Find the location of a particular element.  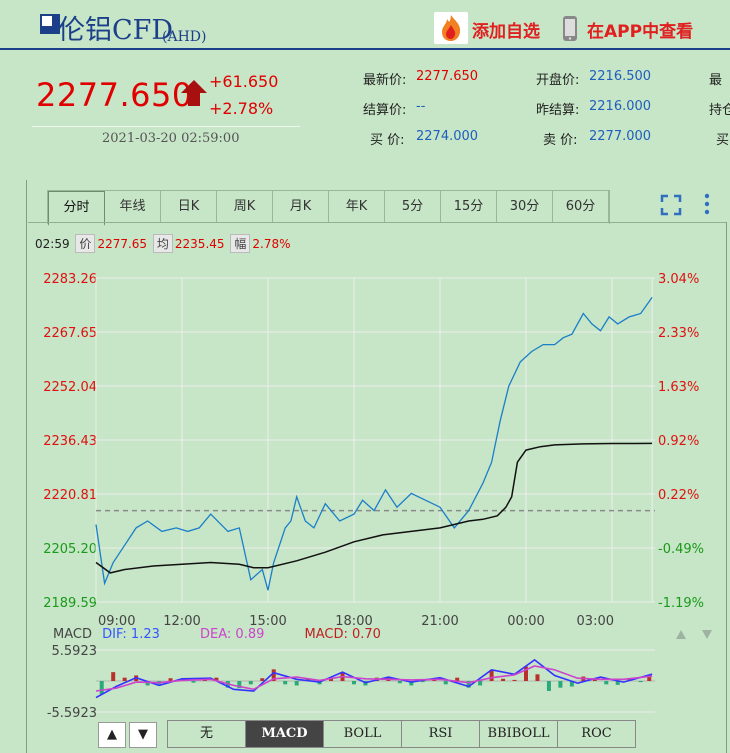

last-price: 2277.650 is located at coordinates (114, 95).